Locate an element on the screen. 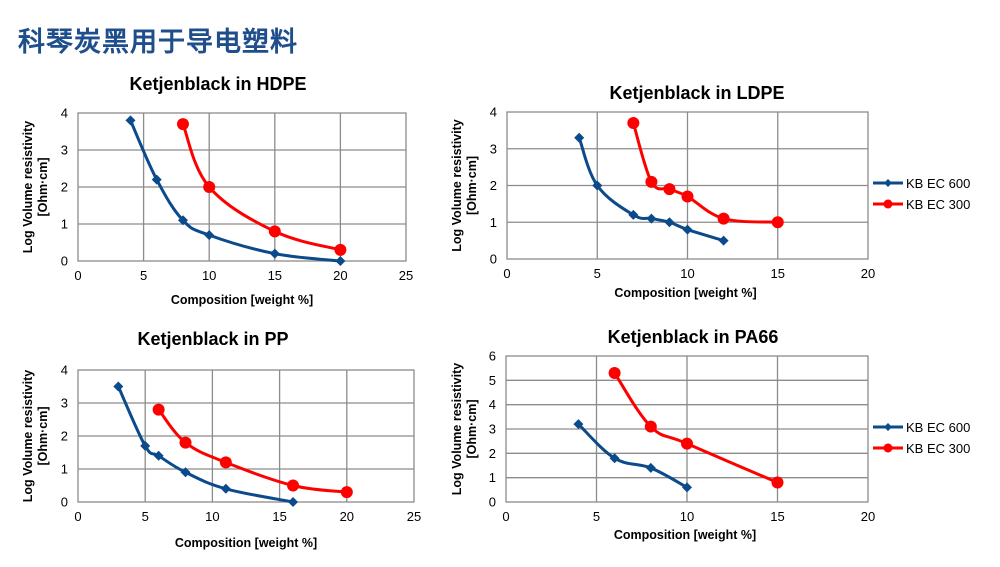 This screenshot has width=1000, height=567. x-tick-label: 25 is located at coordinates (406, 275).